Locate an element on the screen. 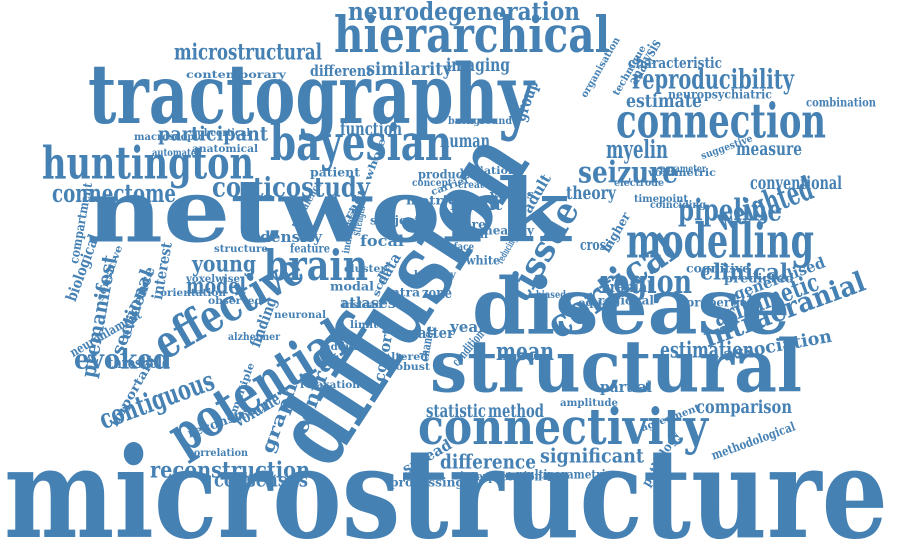 The width and height of the screenshot is (900, 549). cloud-word-timepoint: timepoint is located at coordinates (661, 199).